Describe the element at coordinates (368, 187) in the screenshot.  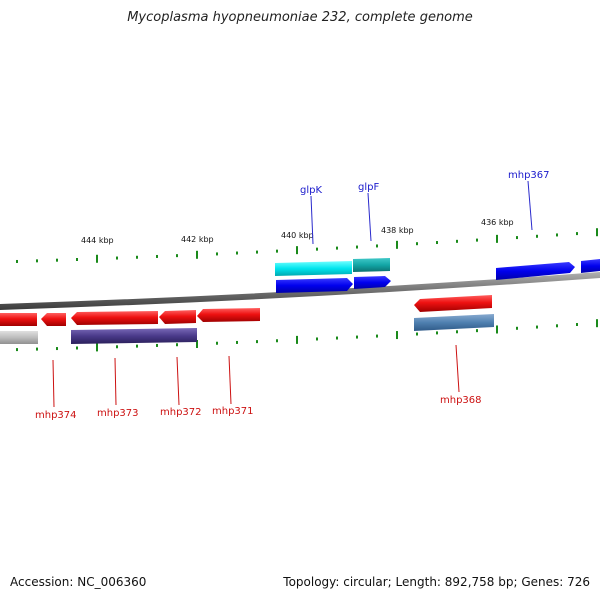
I see `gene-label-glpF: glpF` at that location.